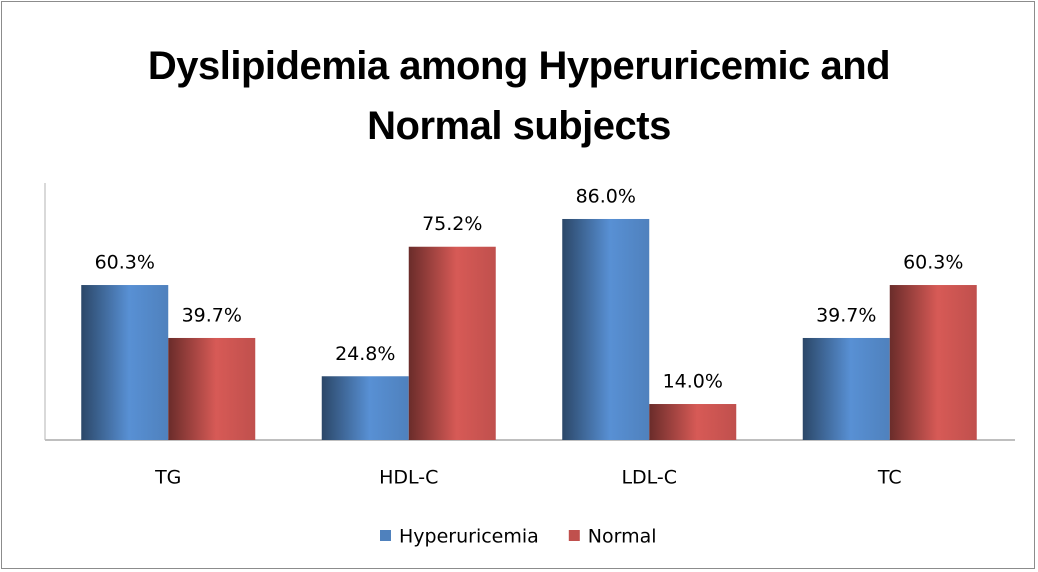 The image size is (1038, 572). Describe the element at coordinates (167, 478) in the screenshot. I see `x-tick-label: TG` at that location.